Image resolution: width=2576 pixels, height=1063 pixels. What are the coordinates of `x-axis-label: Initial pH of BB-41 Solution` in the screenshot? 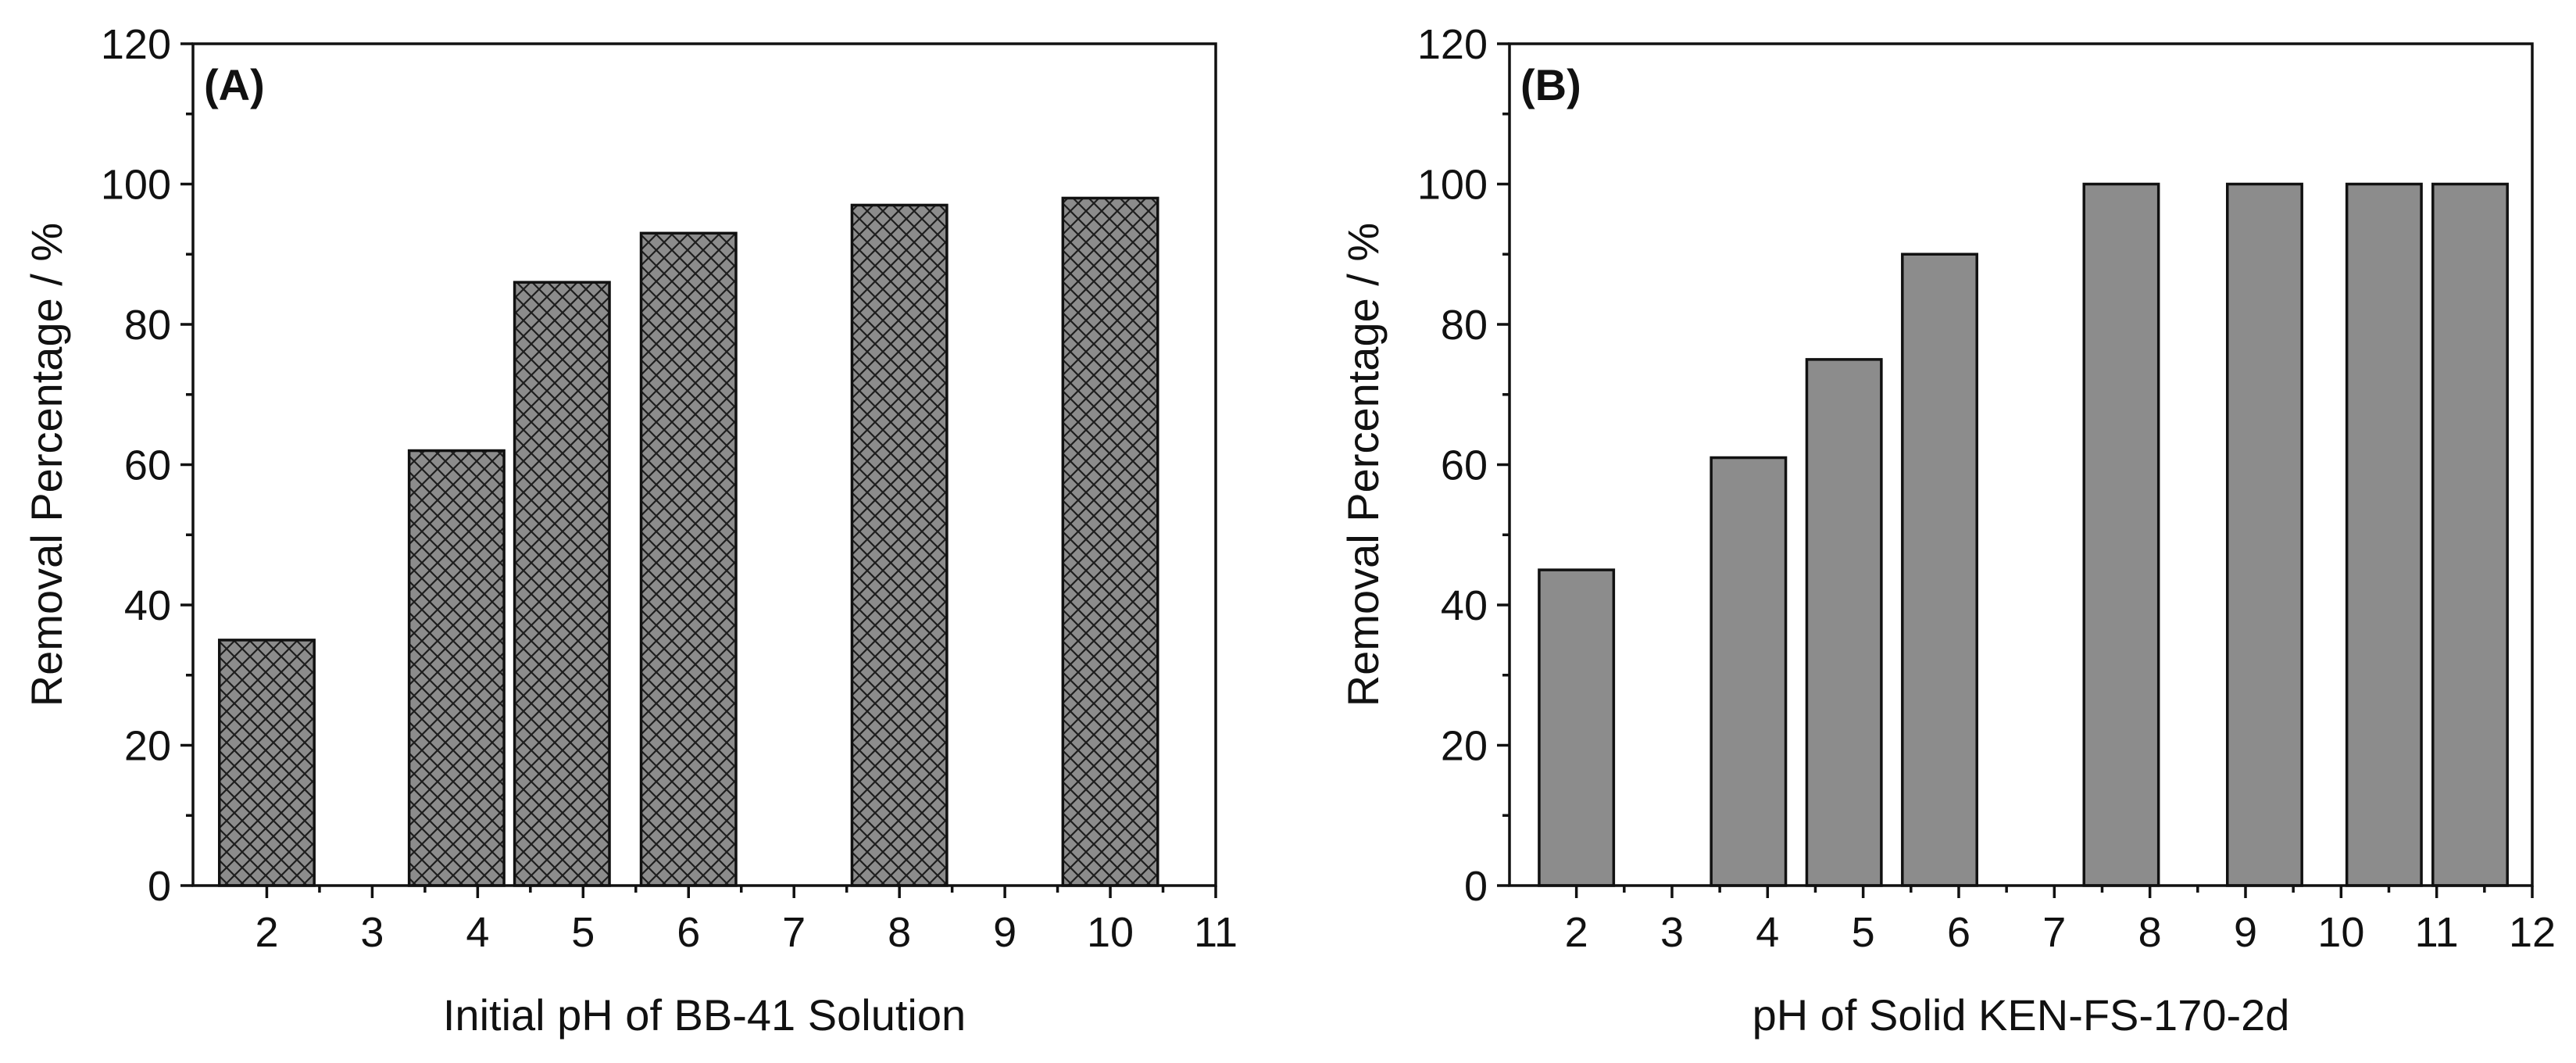 It's located at (705, 1015).